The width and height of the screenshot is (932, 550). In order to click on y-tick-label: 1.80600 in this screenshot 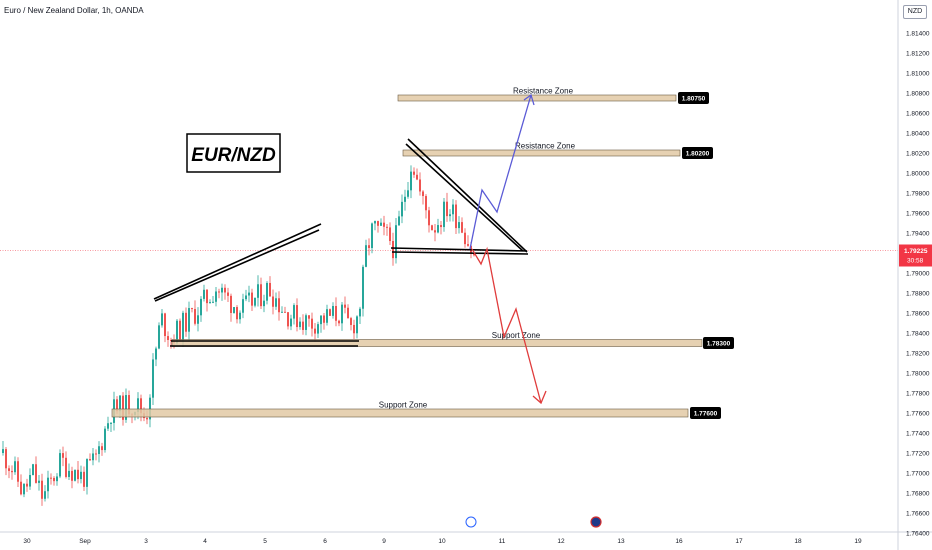, I will do `click(918, 114)`.